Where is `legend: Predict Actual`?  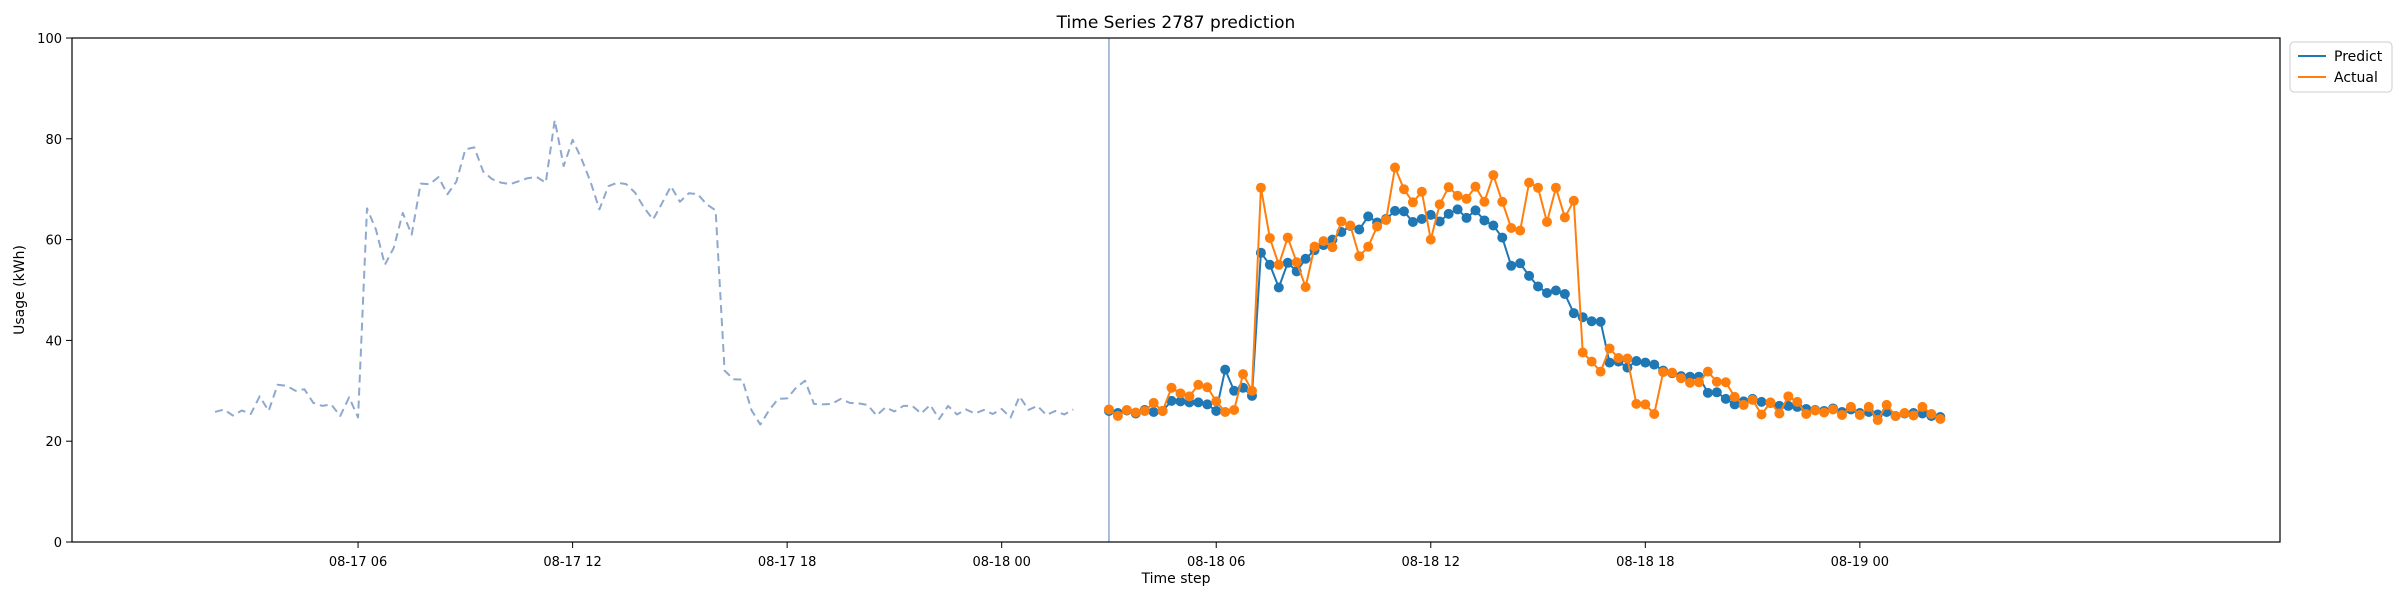 legend: Predict Actual is located at coordinates (2341, 67).